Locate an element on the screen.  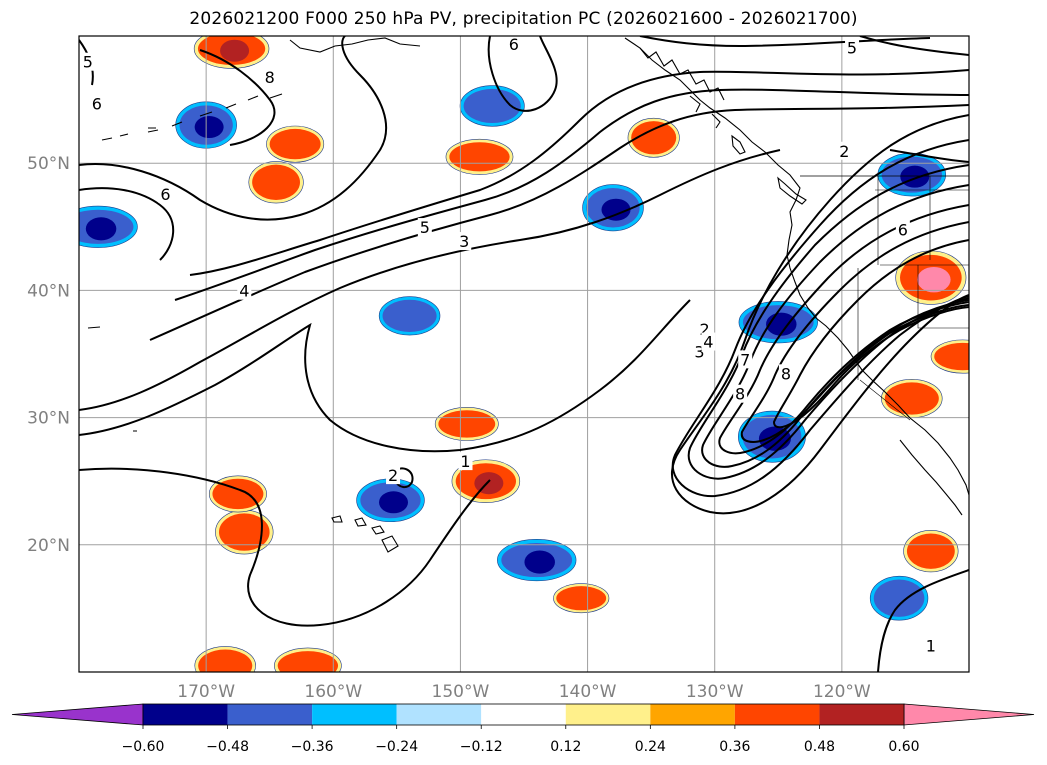
colorbar-tick-label: 0.36 is located at coordinates (734, 747).